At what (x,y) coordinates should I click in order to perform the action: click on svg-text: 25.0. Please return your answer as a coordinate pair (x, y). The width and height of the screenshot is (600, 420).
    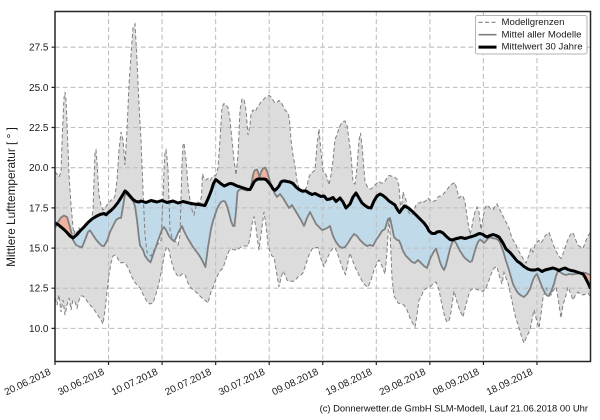
    Looking at the image, I should click on (39, 88).